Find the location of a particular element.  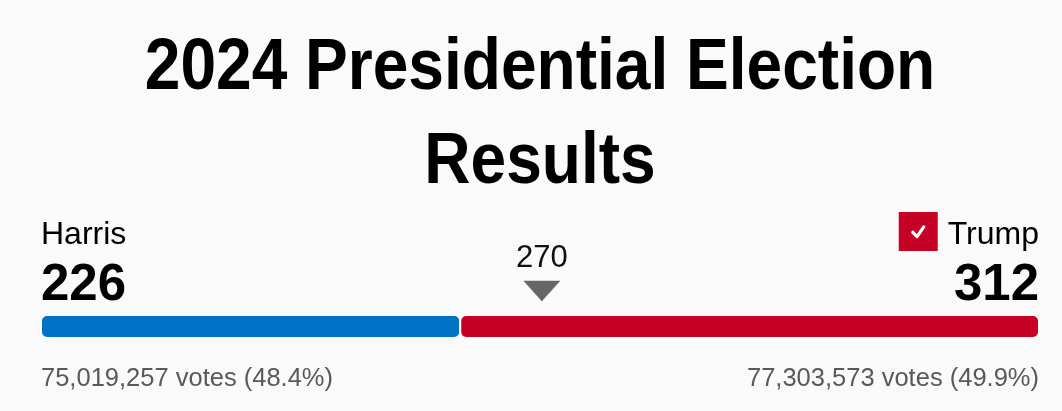

text: 75,019,257 votes (48.4%) is located at coordinates (187, 377).